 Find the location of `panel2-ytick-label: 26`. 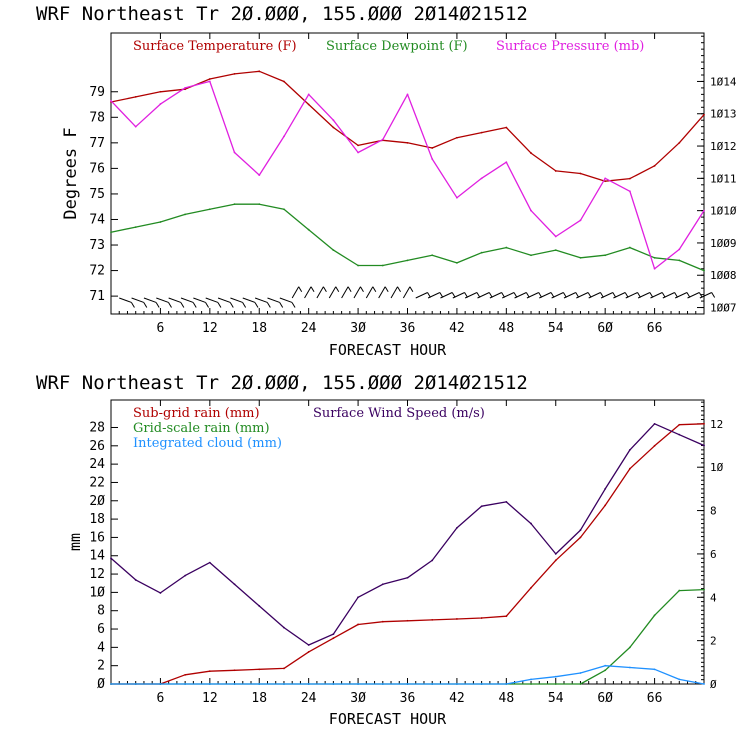

panel2-ytick-label: 26 is located at coordinates (97, 446).